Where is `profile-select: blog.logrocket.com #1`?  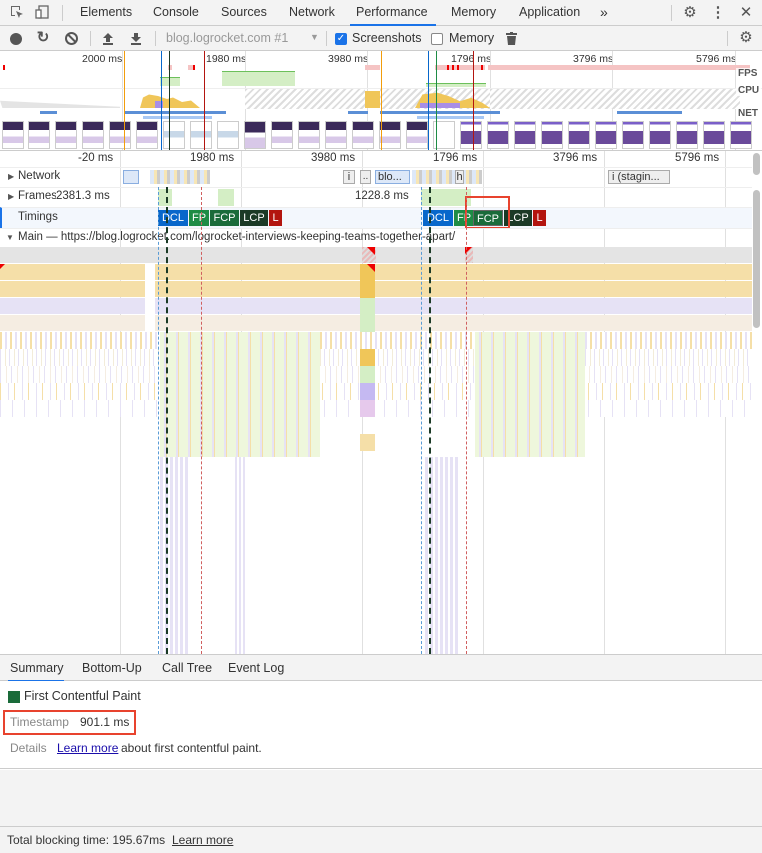 profile-select: blog.logrocket.com #1 is located at coordinates (227, 38).